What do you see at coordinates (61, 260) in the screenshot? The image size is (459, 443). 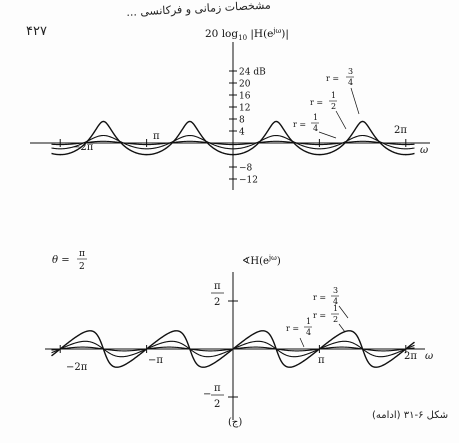 I see `svg-text: θ =` at bounding box center [61, 260].